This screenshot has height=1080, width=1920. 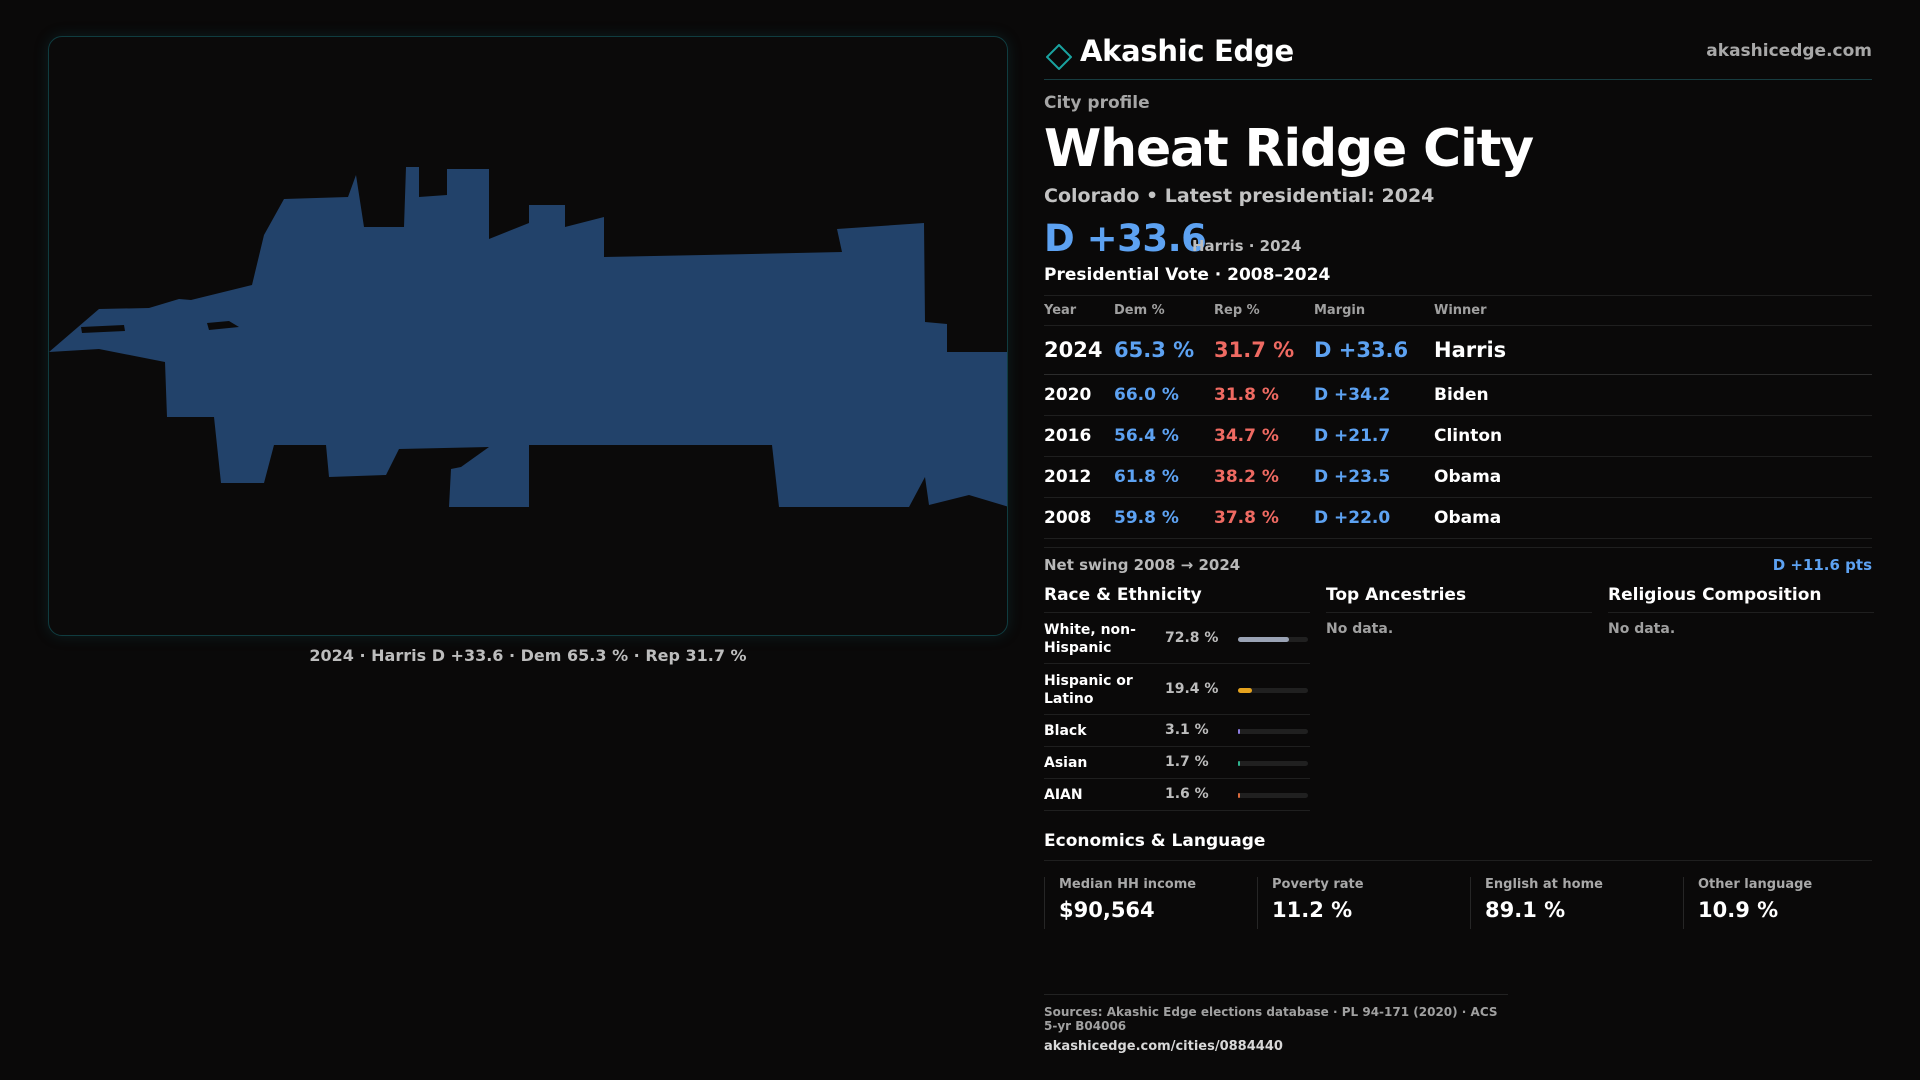 What do you see at coordinates (1458, 55) in the screenshot?
I see `brand-header: Akashic Edge akashicedge.com` at bounding box center [1458, 55].